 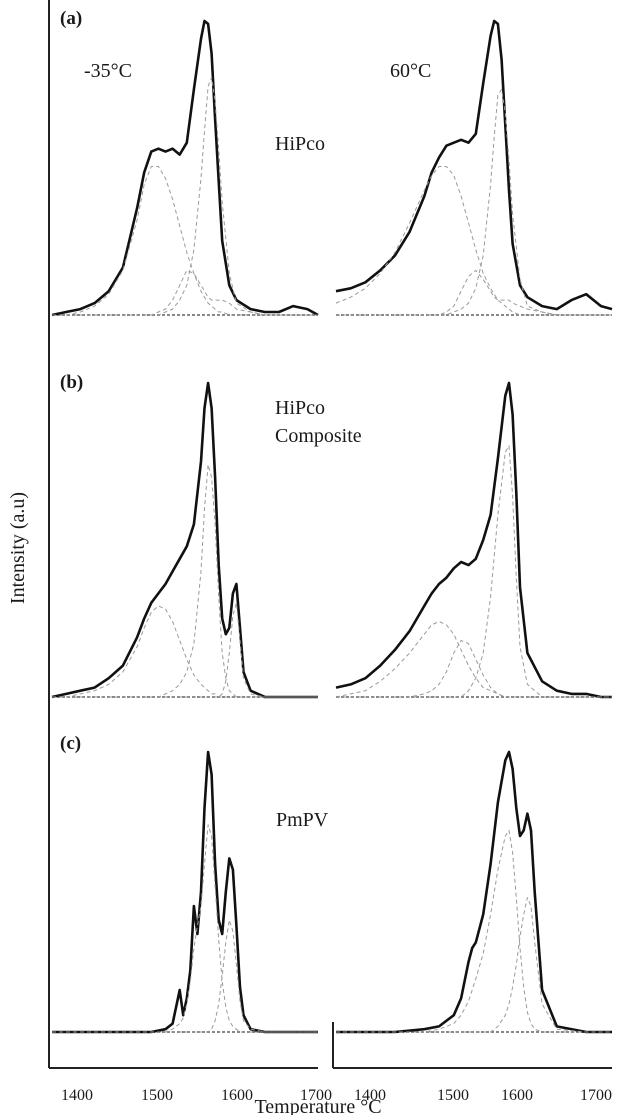 I want to click on x-tick-right-1400: 1400, so click(x=370, y=1095).